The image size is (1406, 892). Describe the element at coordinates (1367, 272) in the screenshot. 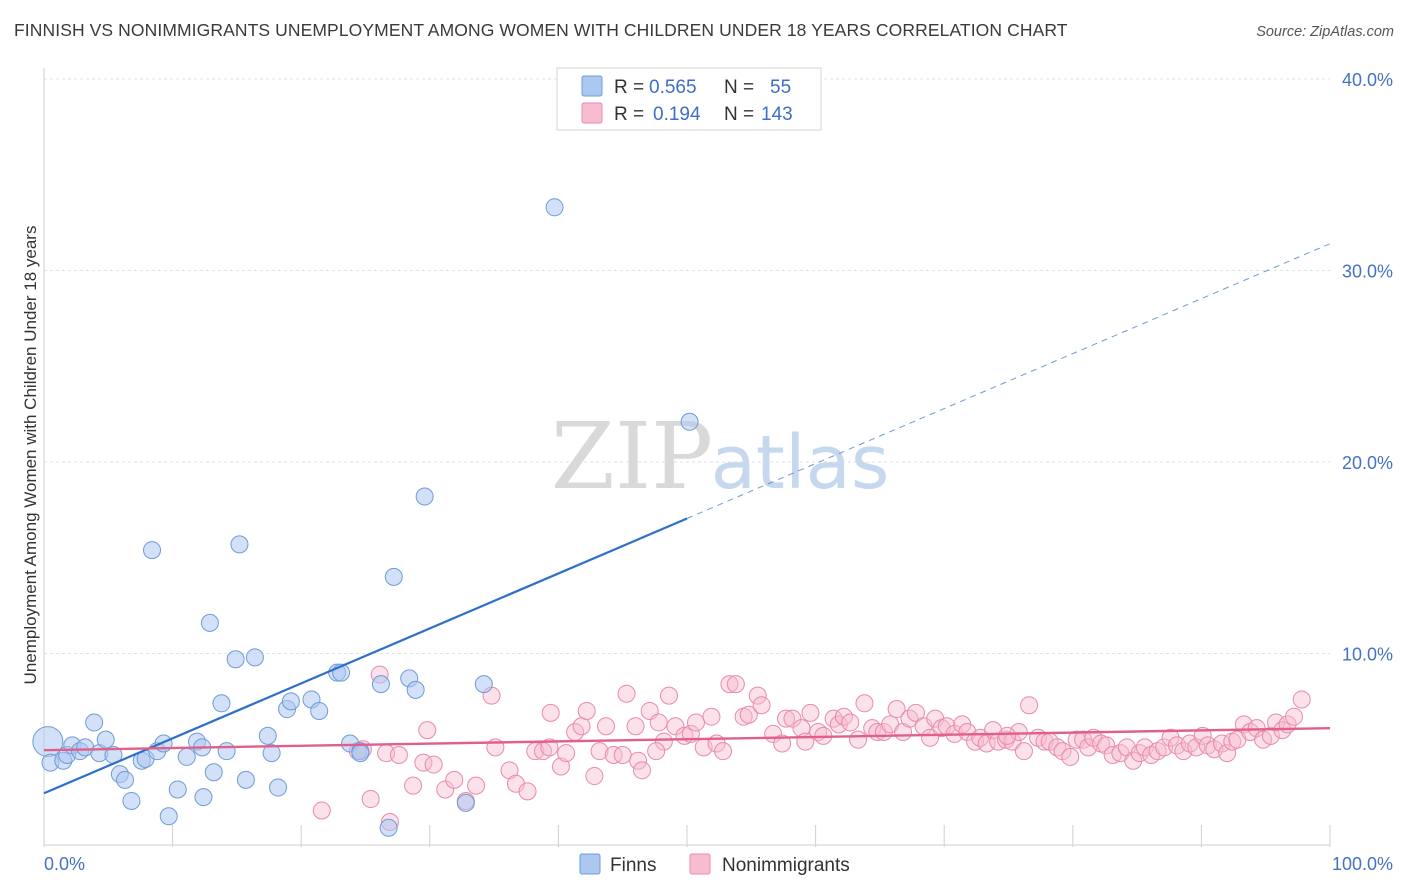

I see `y-tick-label-2: 30.0%` at that location.